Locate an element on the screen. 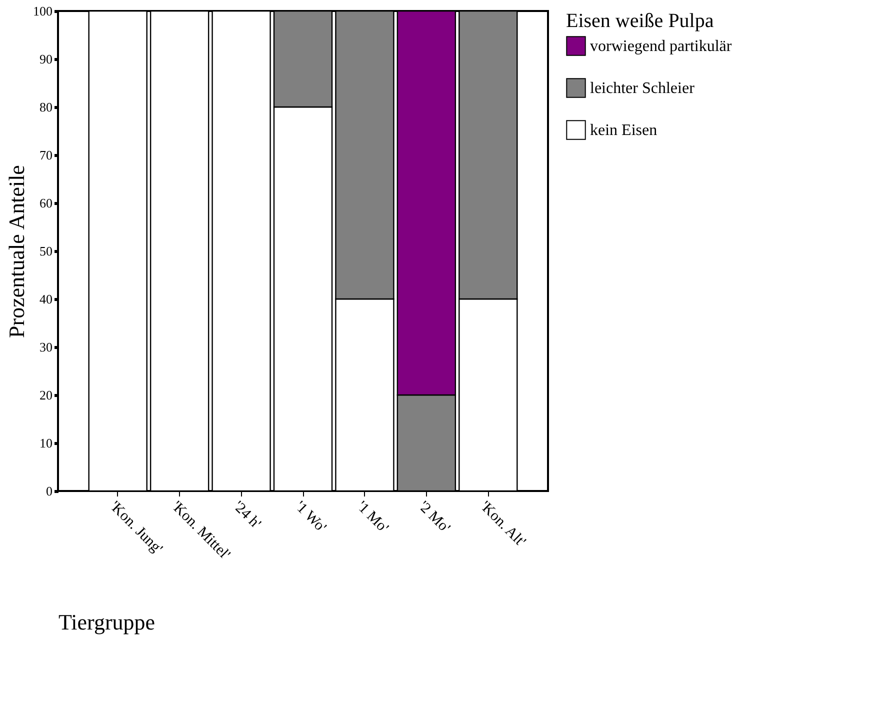 Image resolution: width=884 pixels, height=718 pixels. x-tick-label: '1 Mo' is located at coordinates (372, 517).